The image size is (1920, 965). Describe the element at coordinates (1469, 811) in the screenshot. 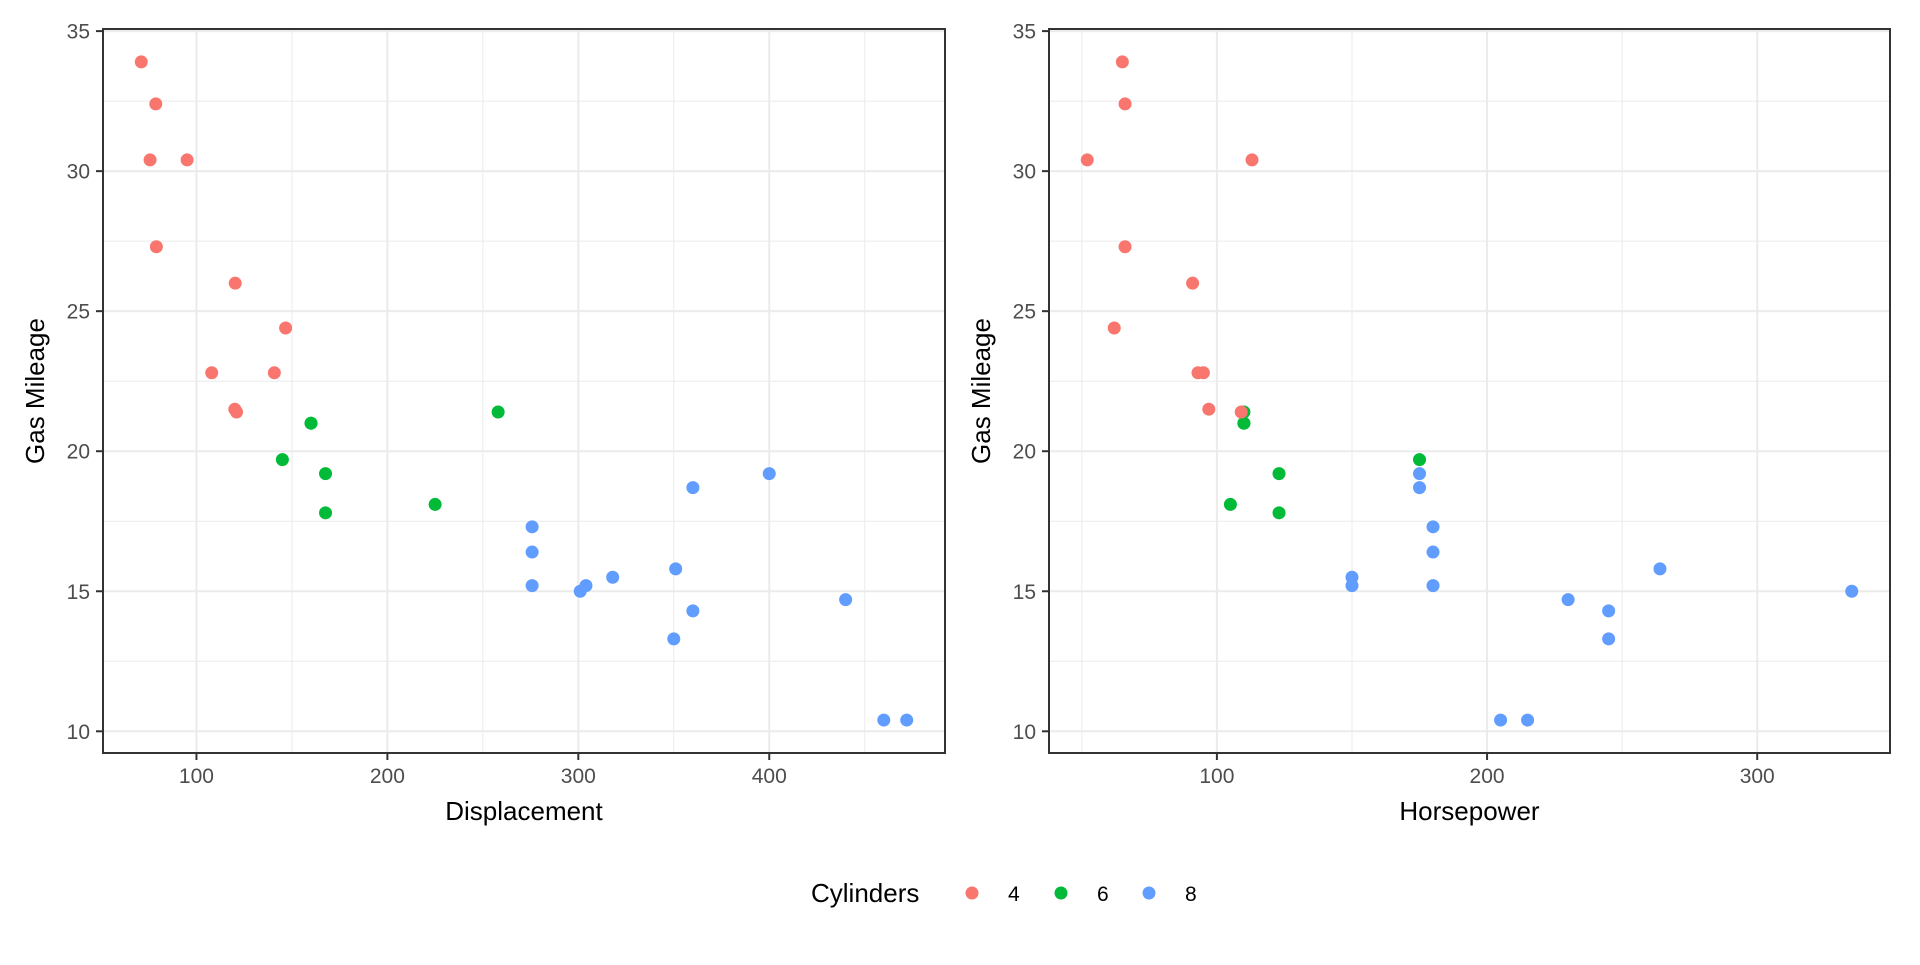

I see `x-axis-title: Horsepower` at that location.